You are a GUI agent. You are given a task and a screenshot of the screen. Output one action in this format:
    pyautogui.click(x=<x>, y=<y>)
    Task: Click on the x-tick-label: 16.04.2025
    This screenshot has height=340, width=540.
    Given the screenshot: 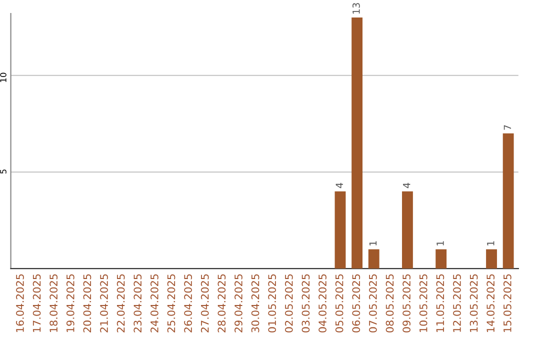 What is the action you would take?
    pyautogui.click(x=20, y=303)
    